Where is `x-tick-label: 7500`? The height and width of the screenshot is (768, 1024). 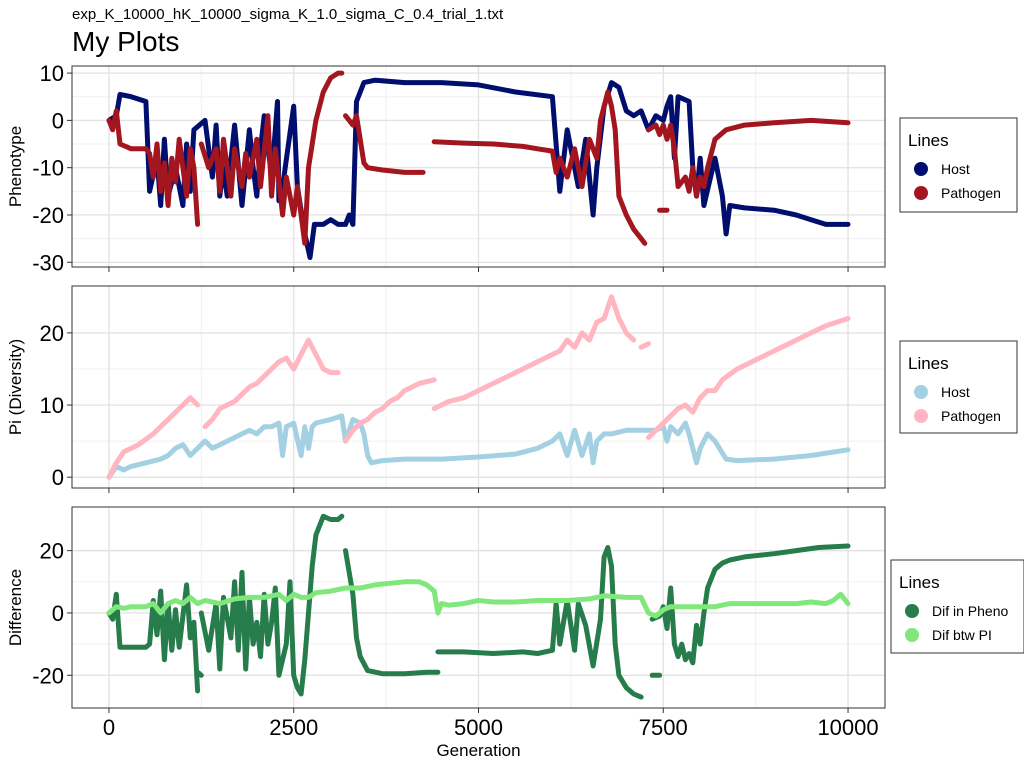 x-tick-label: 7500 is located at coordinates (663, 727).